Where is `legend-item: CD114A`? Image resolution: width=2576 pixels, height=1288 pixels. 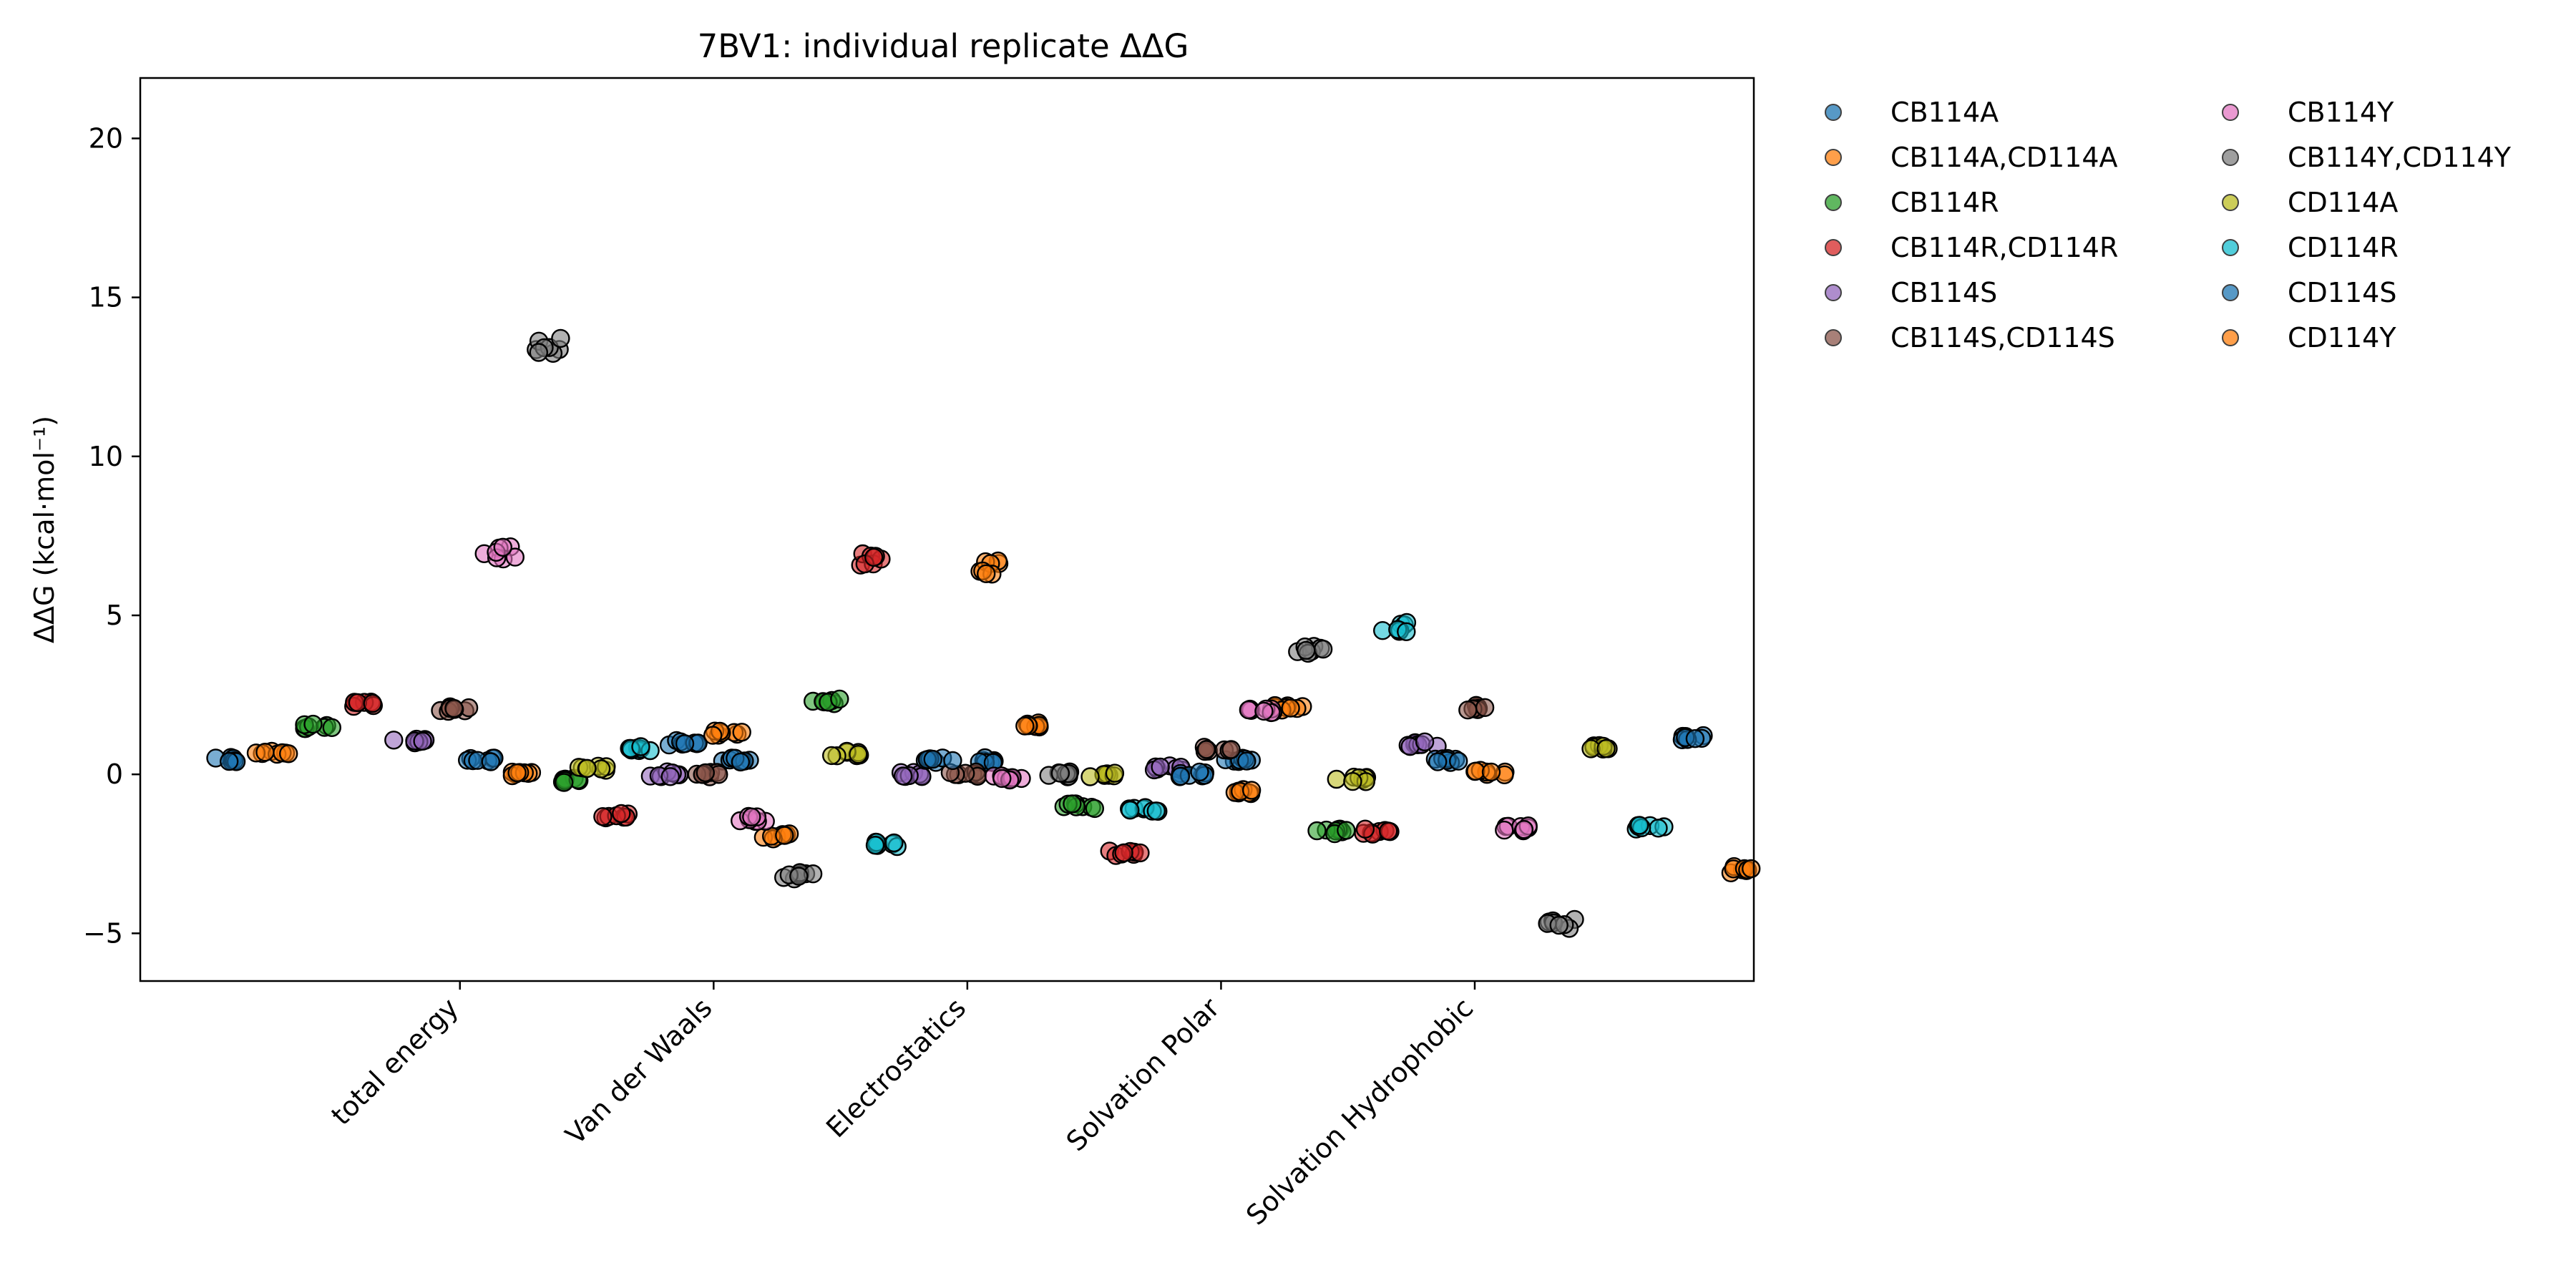
legend-item: CD114A is located at coordinates (2310, 202).